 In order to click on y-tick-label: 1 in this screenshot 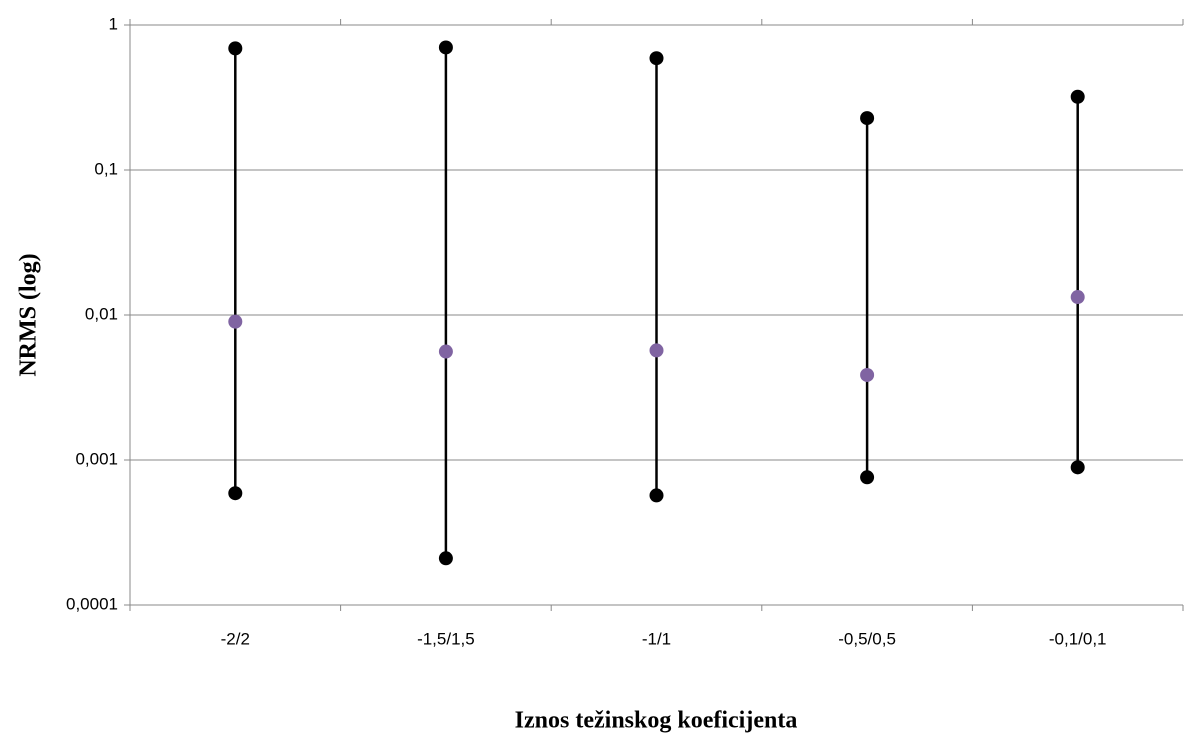, I will do `click(113, 23)`.